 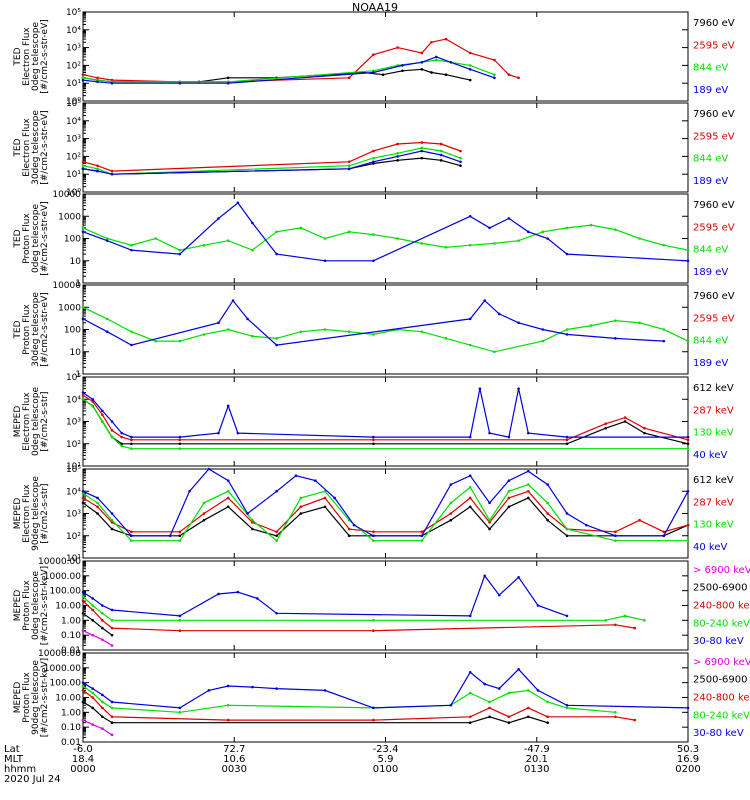 I want to click on y-axis-label: [#/cm2-s-str-keV], so click(x=45, y=605).